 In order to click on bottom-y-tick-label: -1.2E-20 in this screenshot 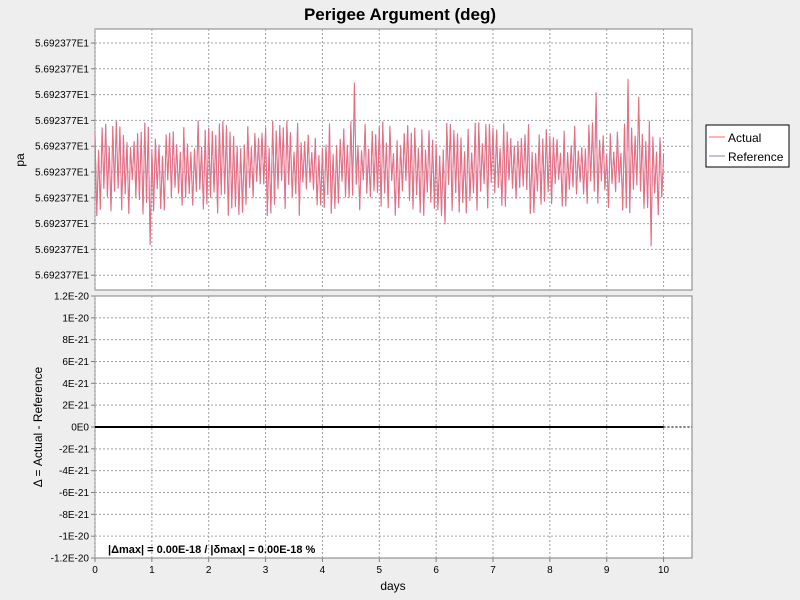, I will do `click(70, 559)`.